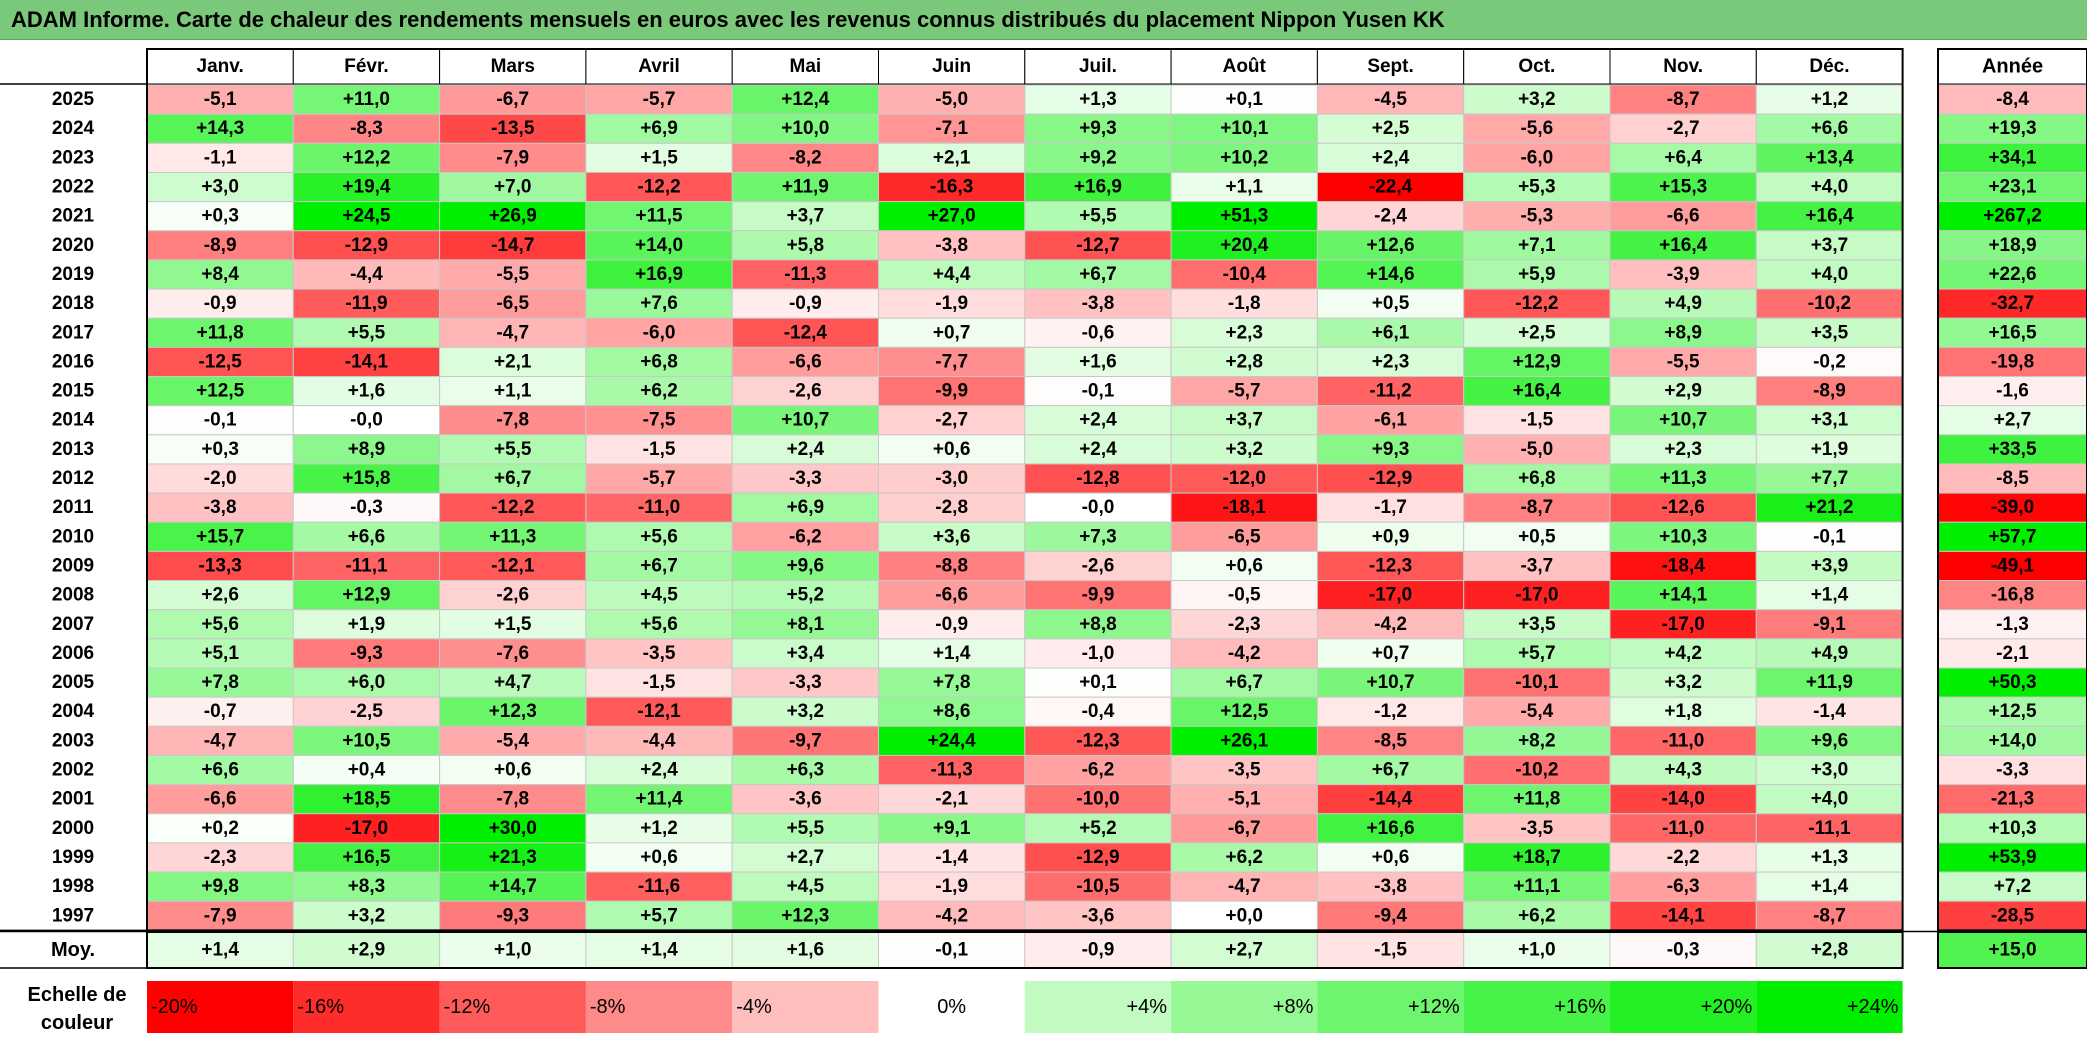 The height and width of the screenshot is (1037, 2087). Describe the element at coordinates (73, 303) in the screenshot. I see `row-year-label: 2018` at that location.